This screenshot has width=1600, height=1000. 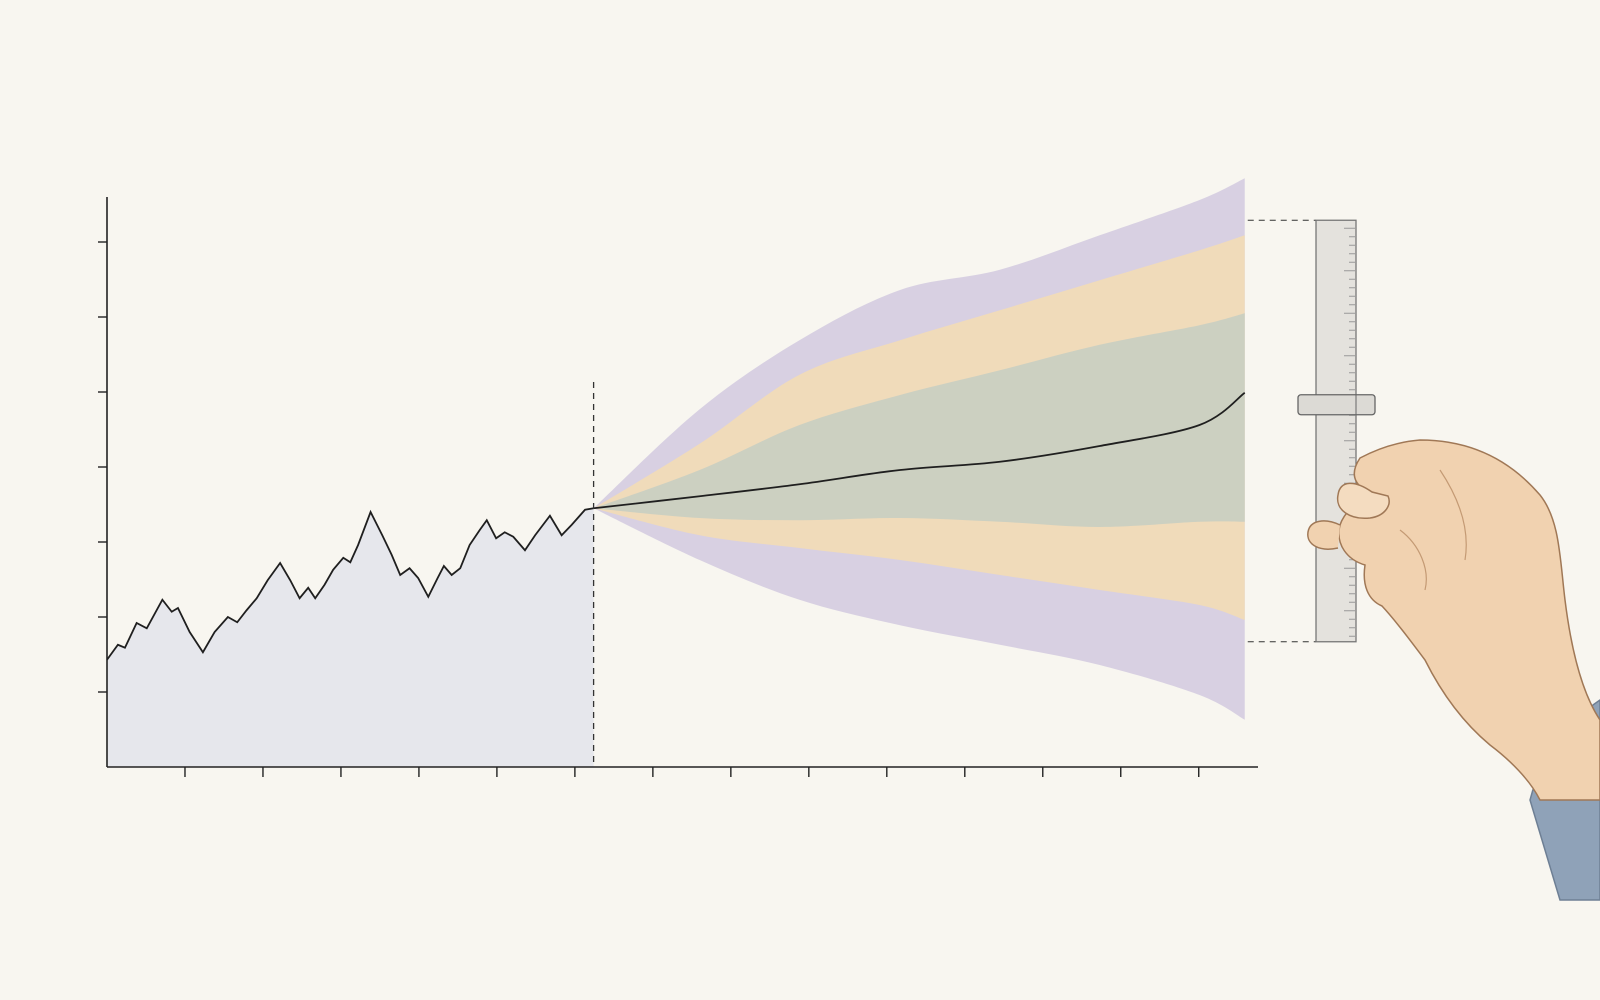 I want to click on forecast-band, so click(x=919, y=420).